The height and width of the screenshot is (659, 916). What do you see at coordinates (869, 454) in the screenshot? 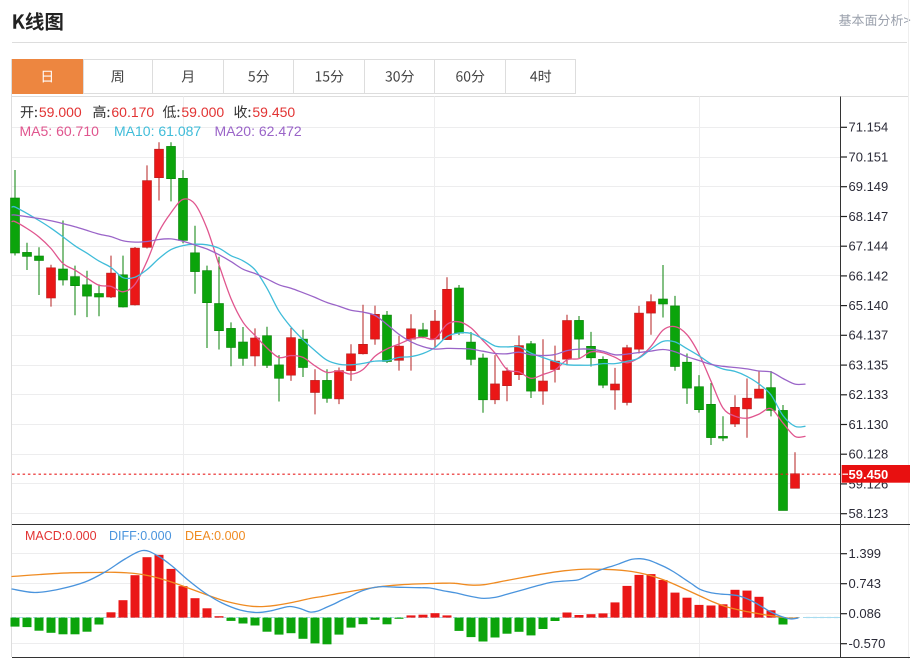
I see `svg-text: 60.128` at bounding box center [869, 454].